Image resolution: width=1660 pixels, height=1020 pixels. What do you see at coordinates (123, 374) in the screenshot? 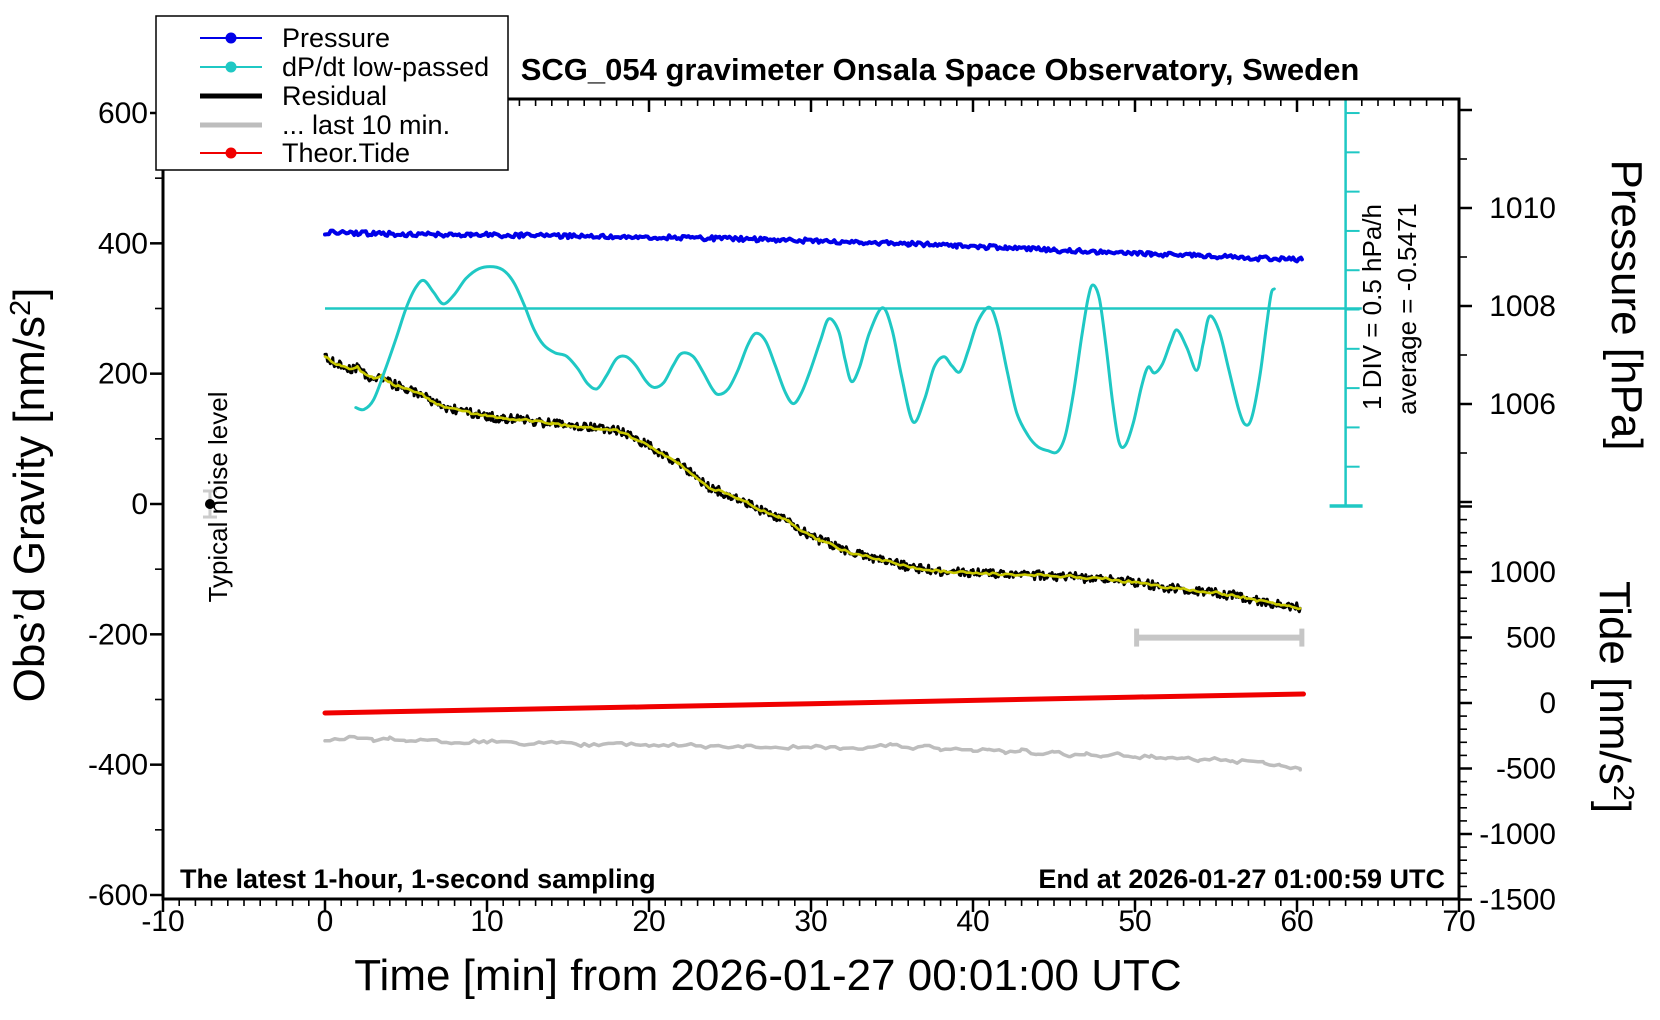
I see `svg-text: 200` at bounding box center [123, 374].